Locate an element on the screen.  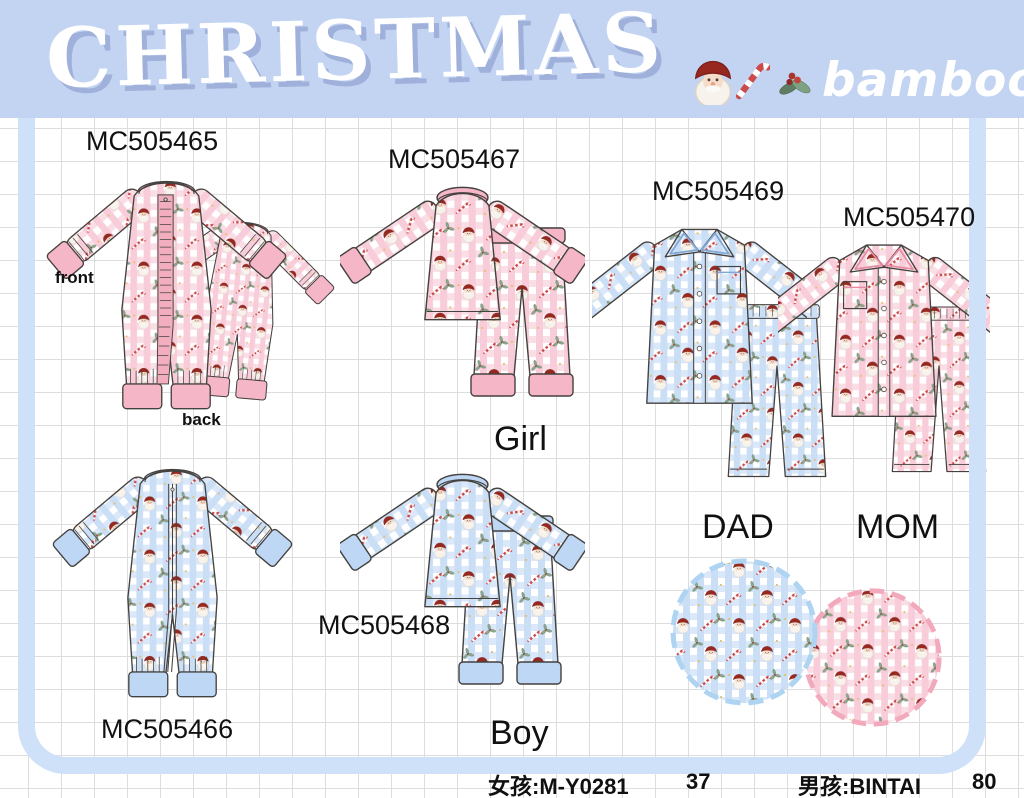
romper-blue-graphic is located at coordinates (172, 583).